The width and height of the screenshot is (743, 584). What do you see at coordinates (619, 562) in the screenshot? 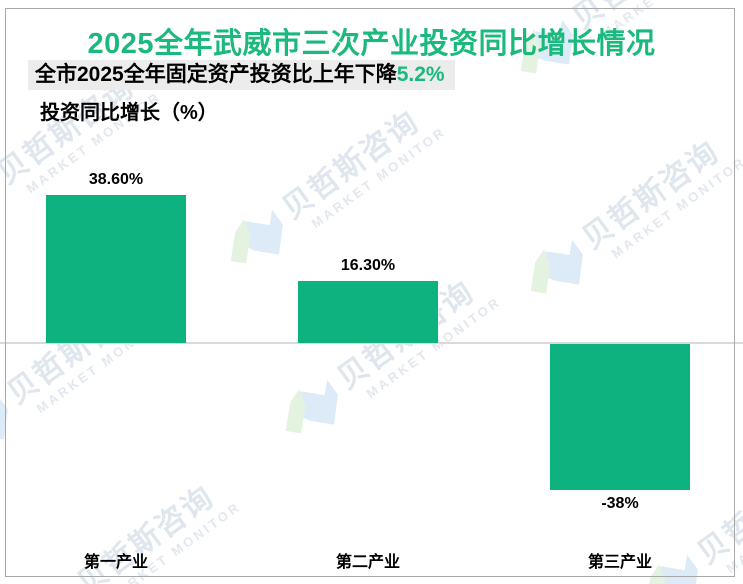
I see `x-axis-label-3: 第三产业` at bounding box center [619, 562].